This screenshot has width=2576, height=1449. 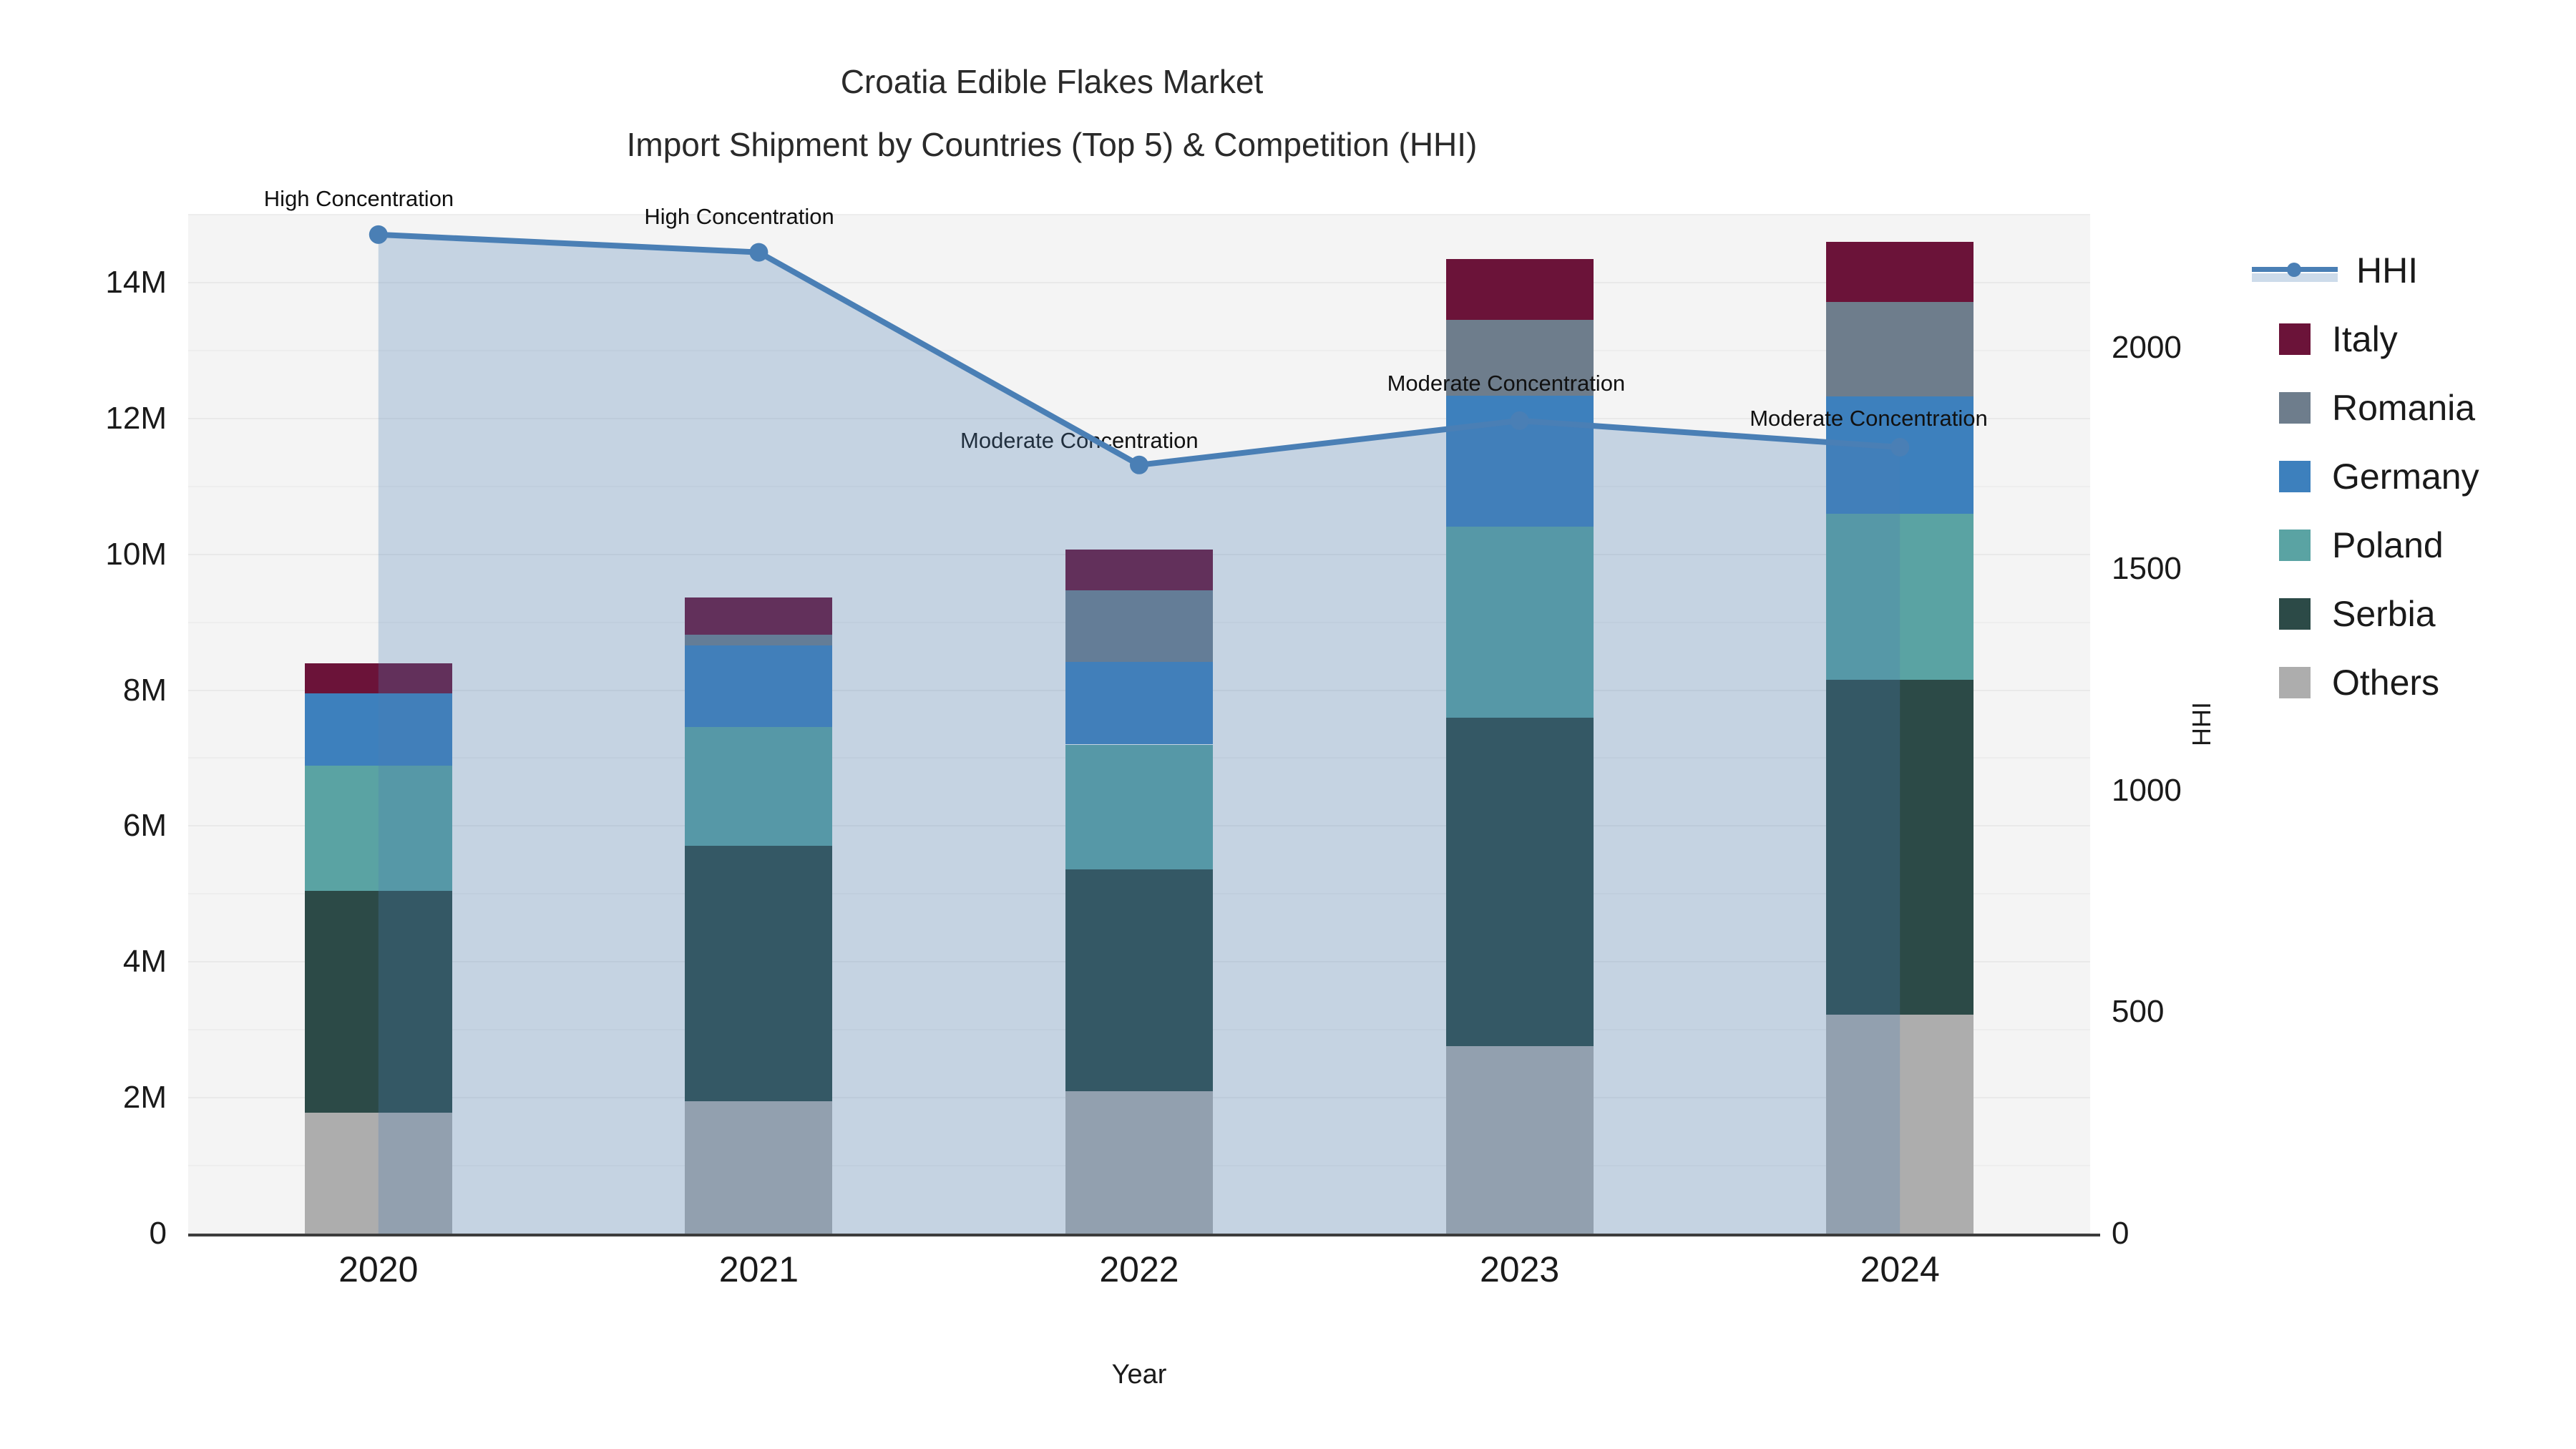 I want to click on x-axis-tick-2020: 2020, so click(x=378, y=1269).